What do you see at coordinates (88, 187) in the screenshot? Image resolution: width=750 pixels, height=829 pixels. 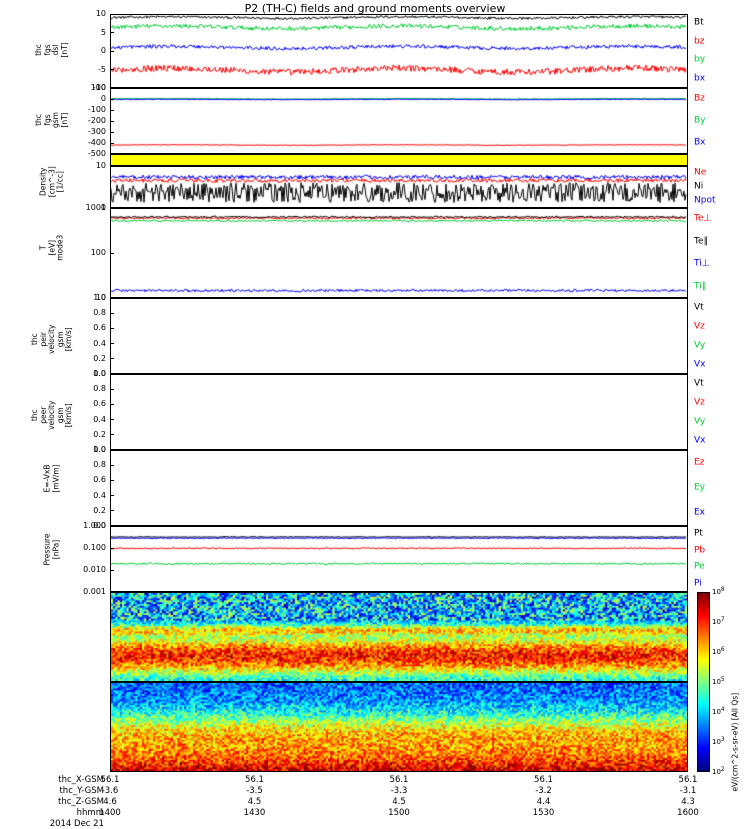 I see `ylabels-density: 1 10` at bounding box center [88, 187].